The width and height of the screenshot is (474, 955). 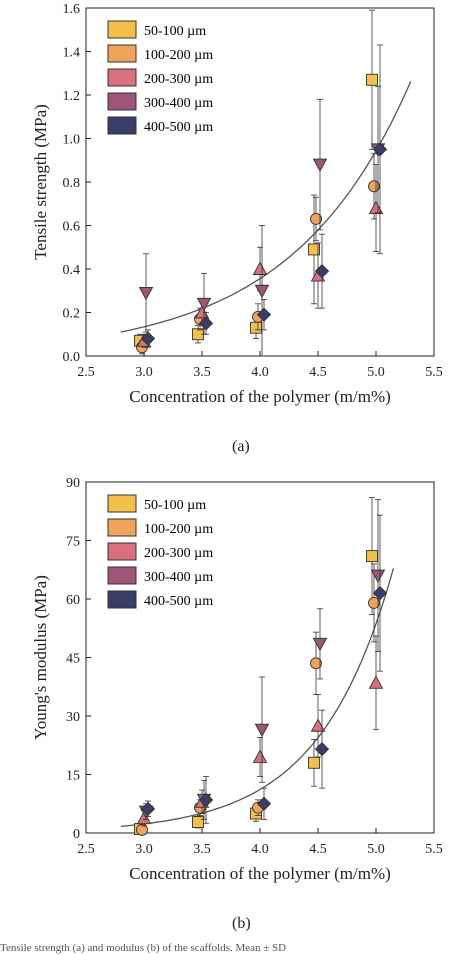 What do you see at coordinates (77, 227) in the screenshot?
I see `y-tick: 0.6` at bounding box center [77, 227].